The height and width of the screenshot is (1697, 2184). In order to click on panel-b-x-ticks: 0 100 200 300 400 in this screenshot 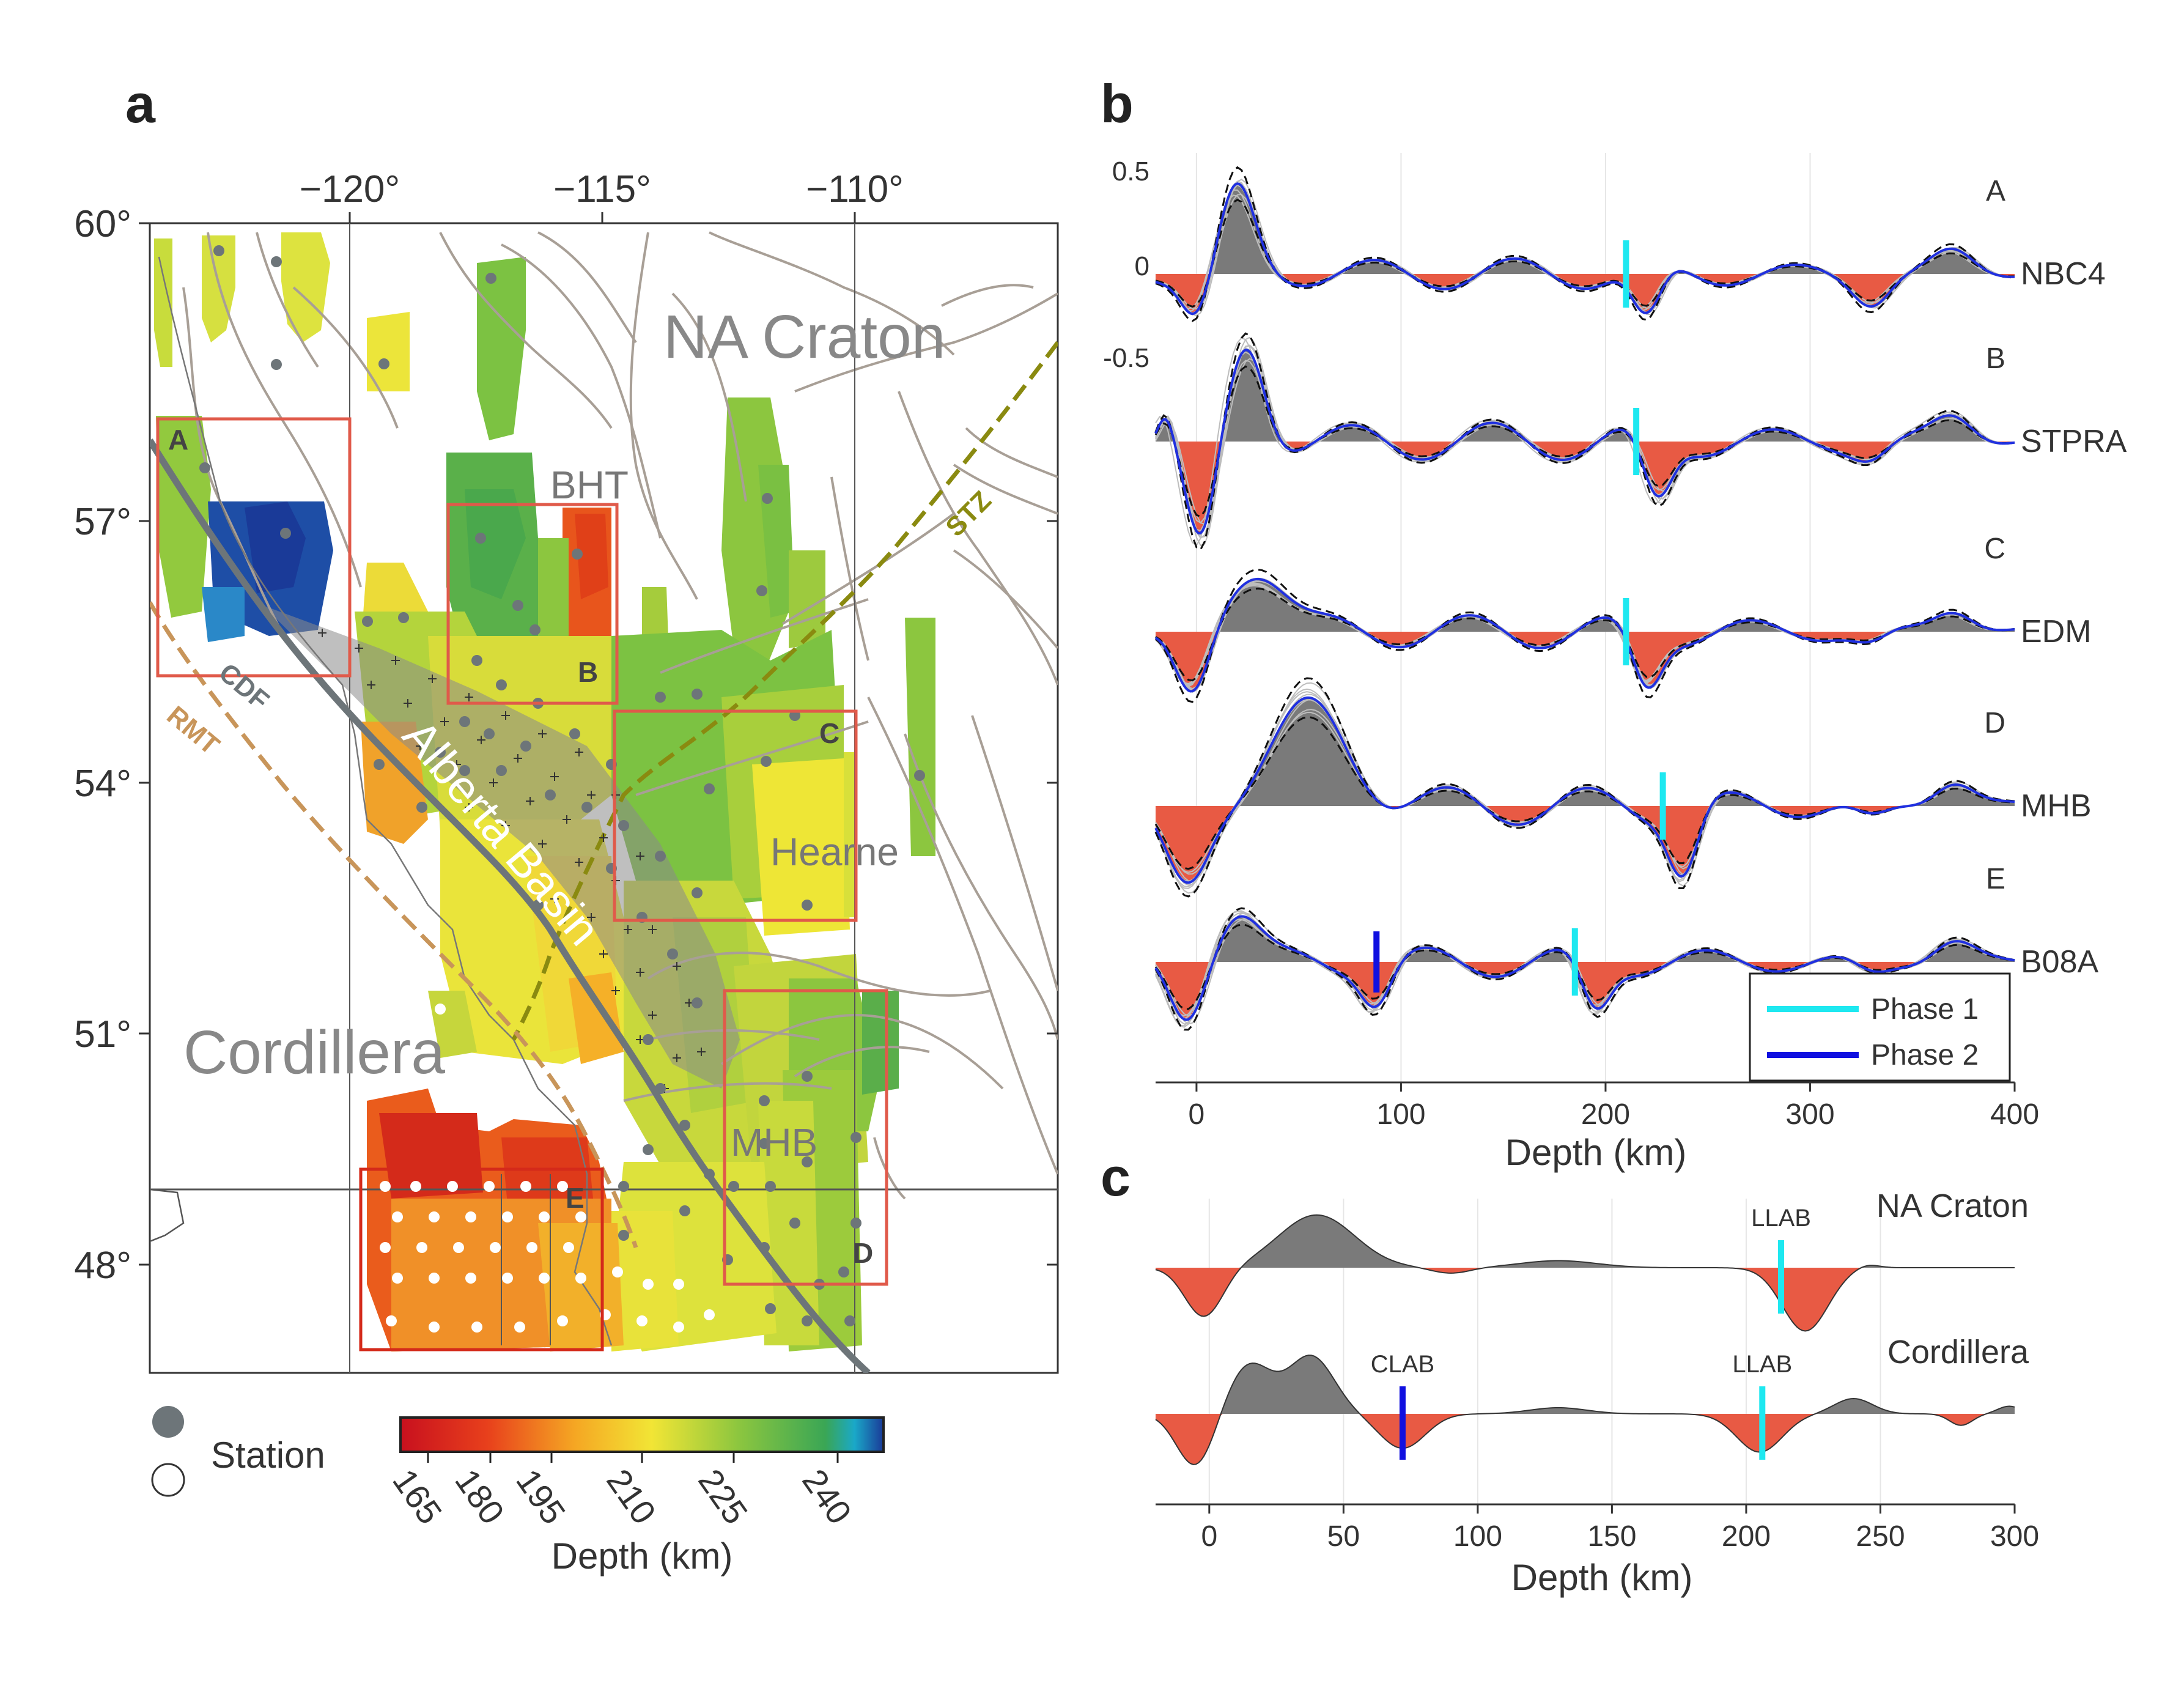, I will do `click(1614, 1106)`.